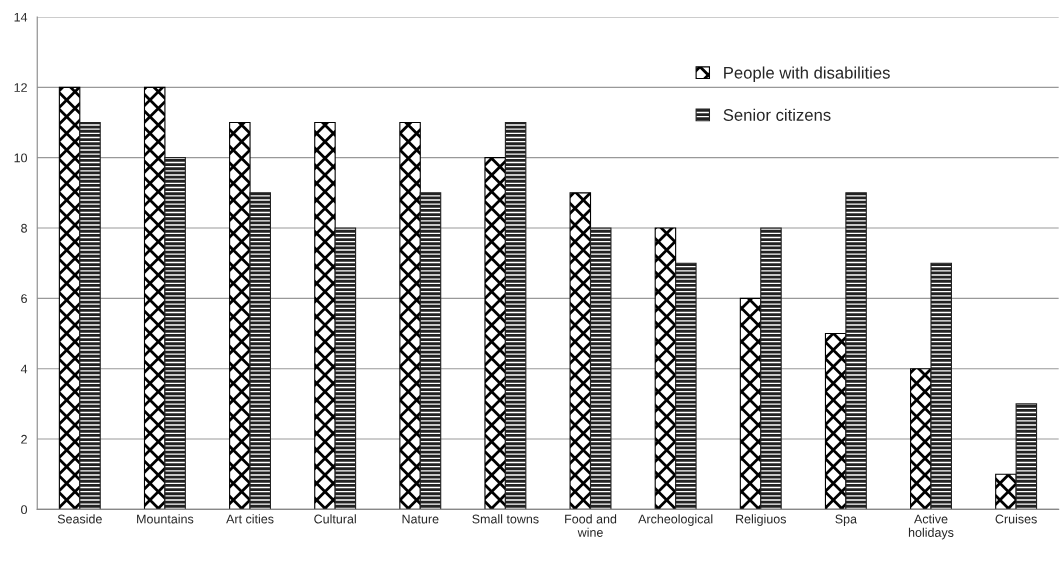 This screenshot has height=566, width=1064. Describe the element at coordinates (250, 519) in the screenshot. I see `x-tick-label: Art cities` at that location.